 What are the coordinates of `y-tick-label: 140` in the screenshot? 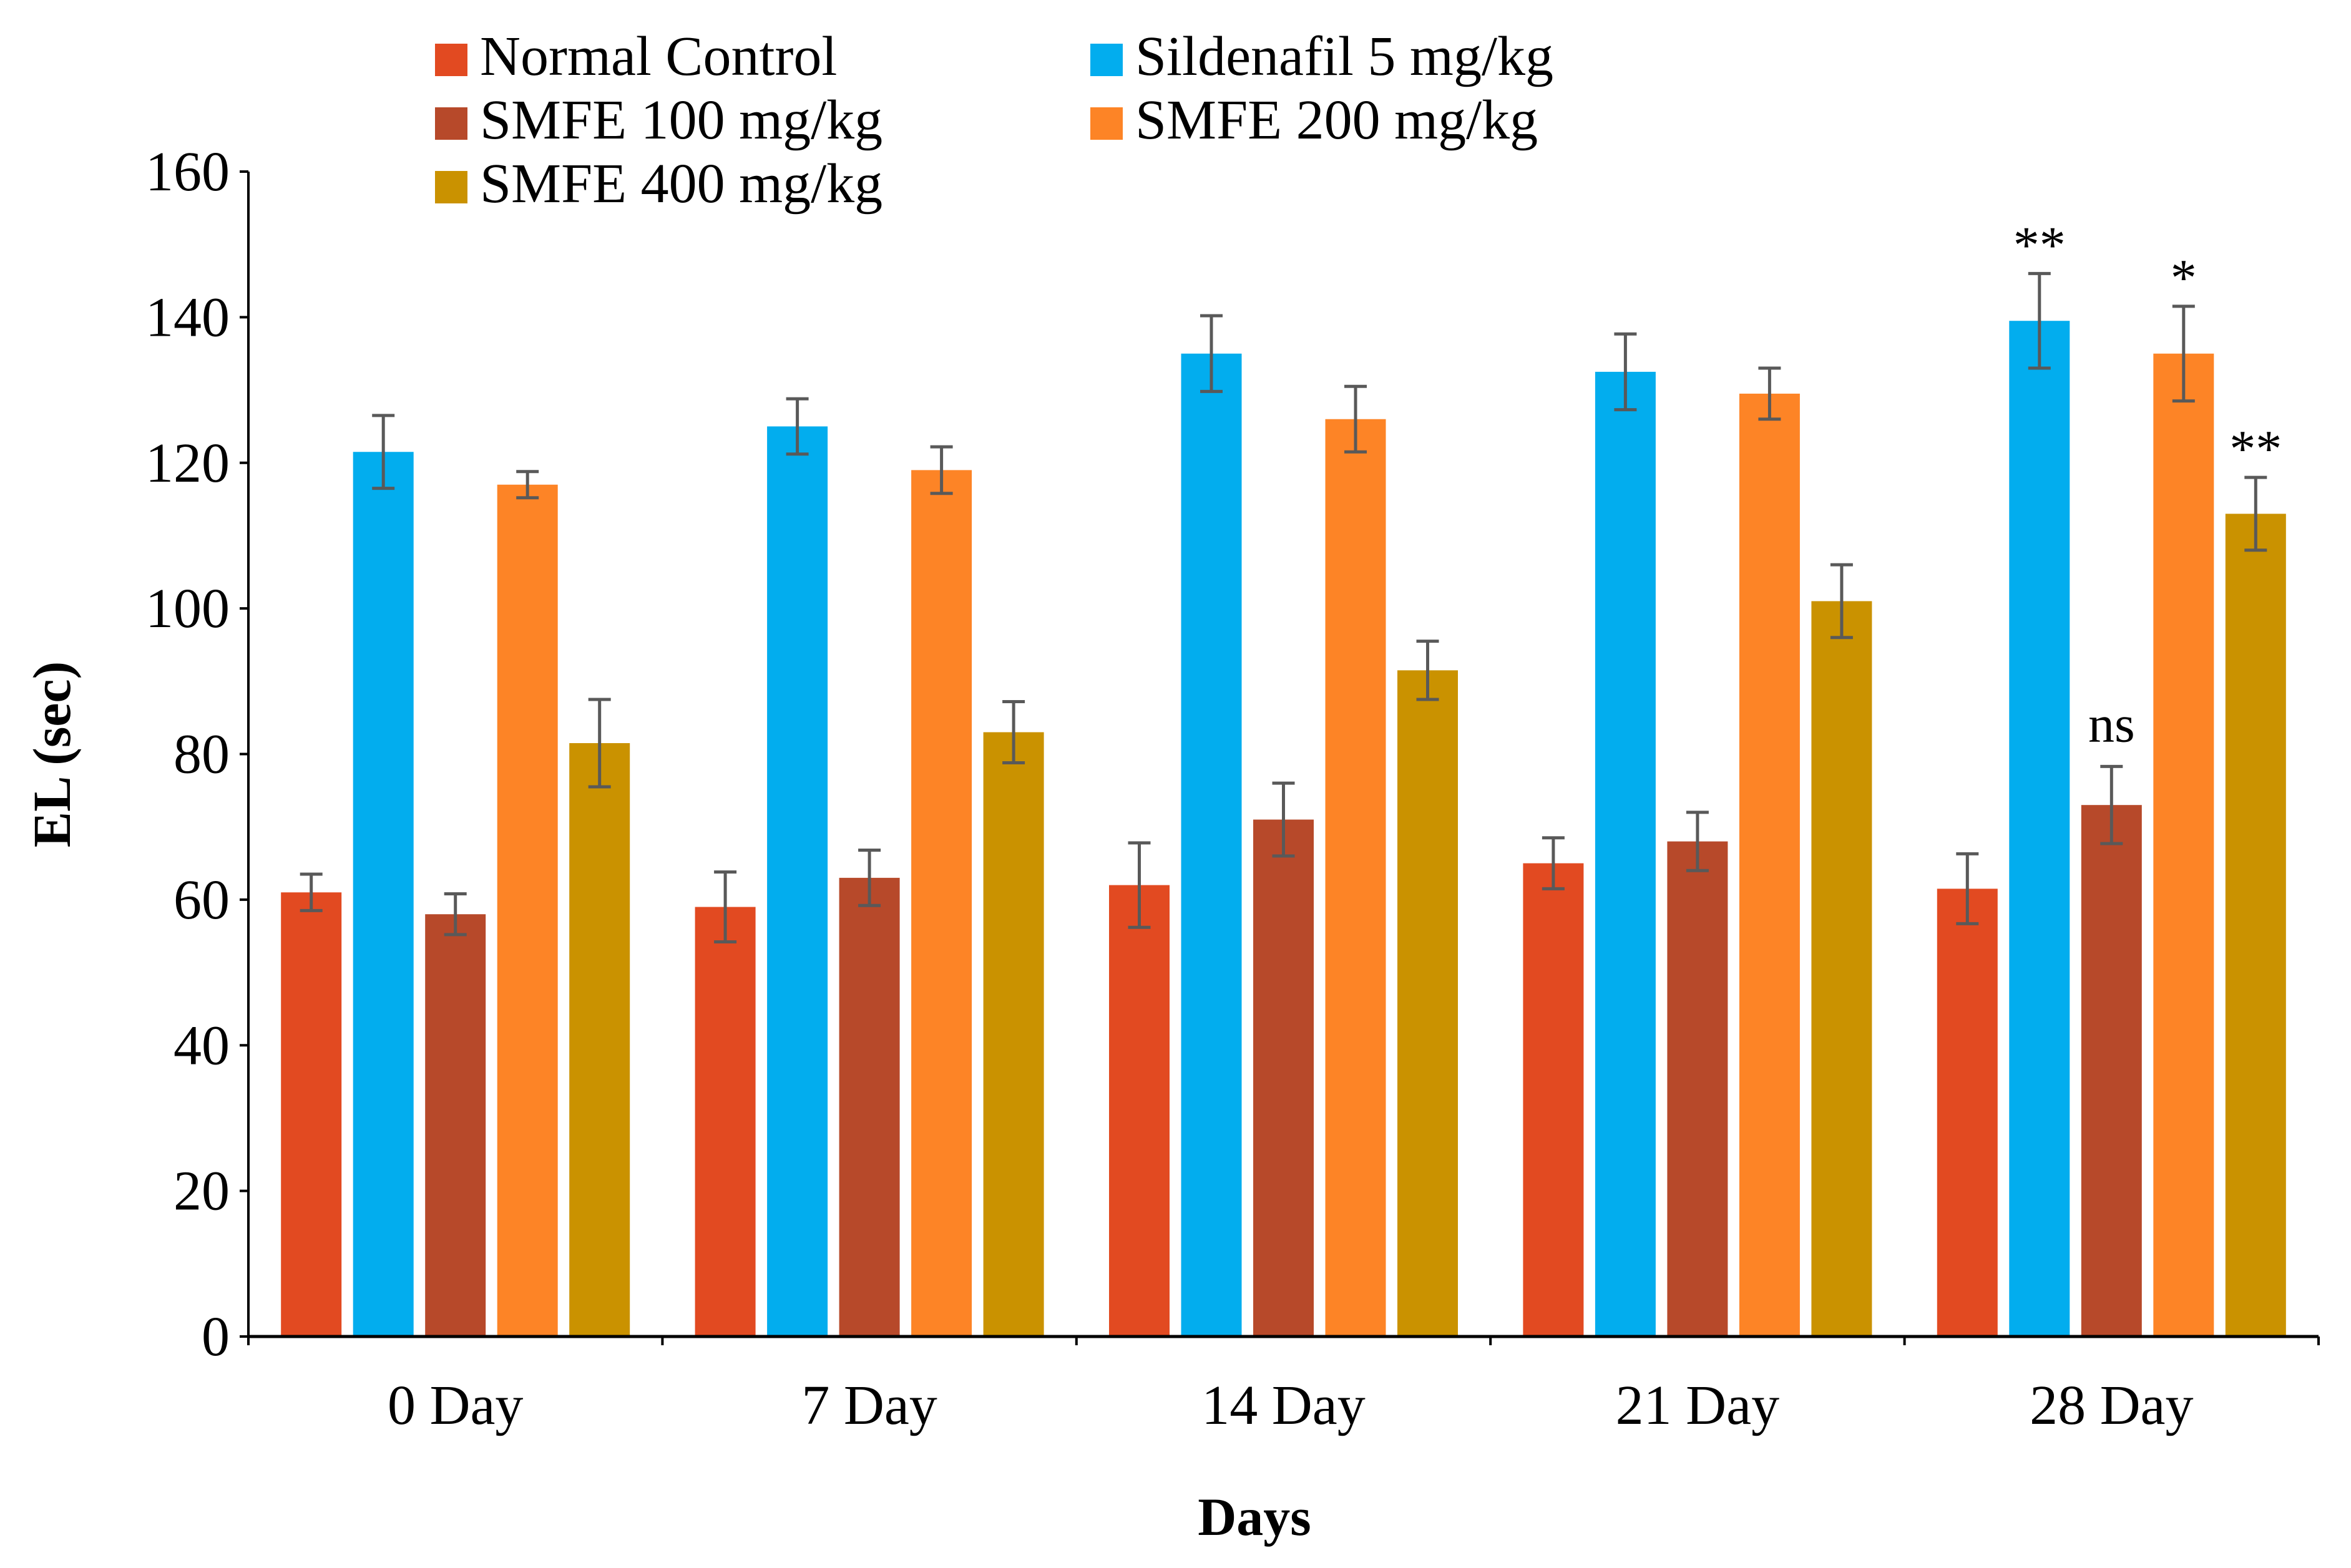 It's located at (187, 317).